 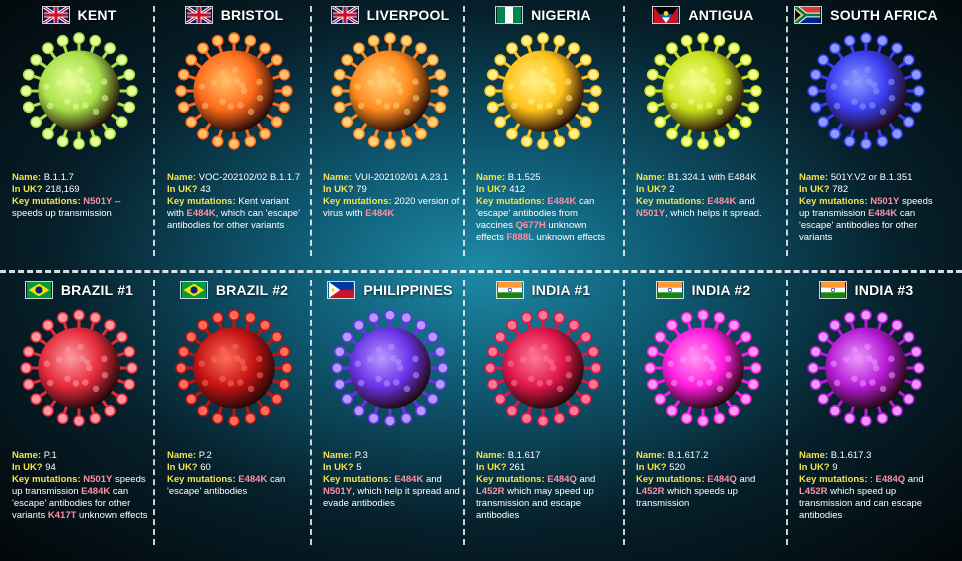 What do you see at coordinates (408, 290) in the screenshot?
I see `variant-title-label: PHILIPPINES` at bounding box center [408, 290].